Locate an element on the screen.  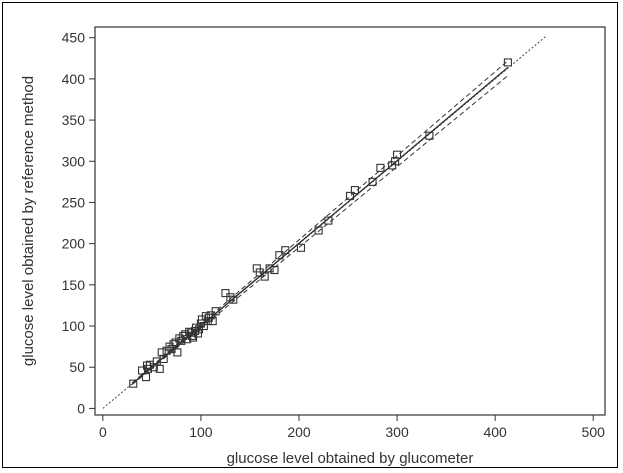
y-tick-label: 150 is located at coordinates (74, 285).